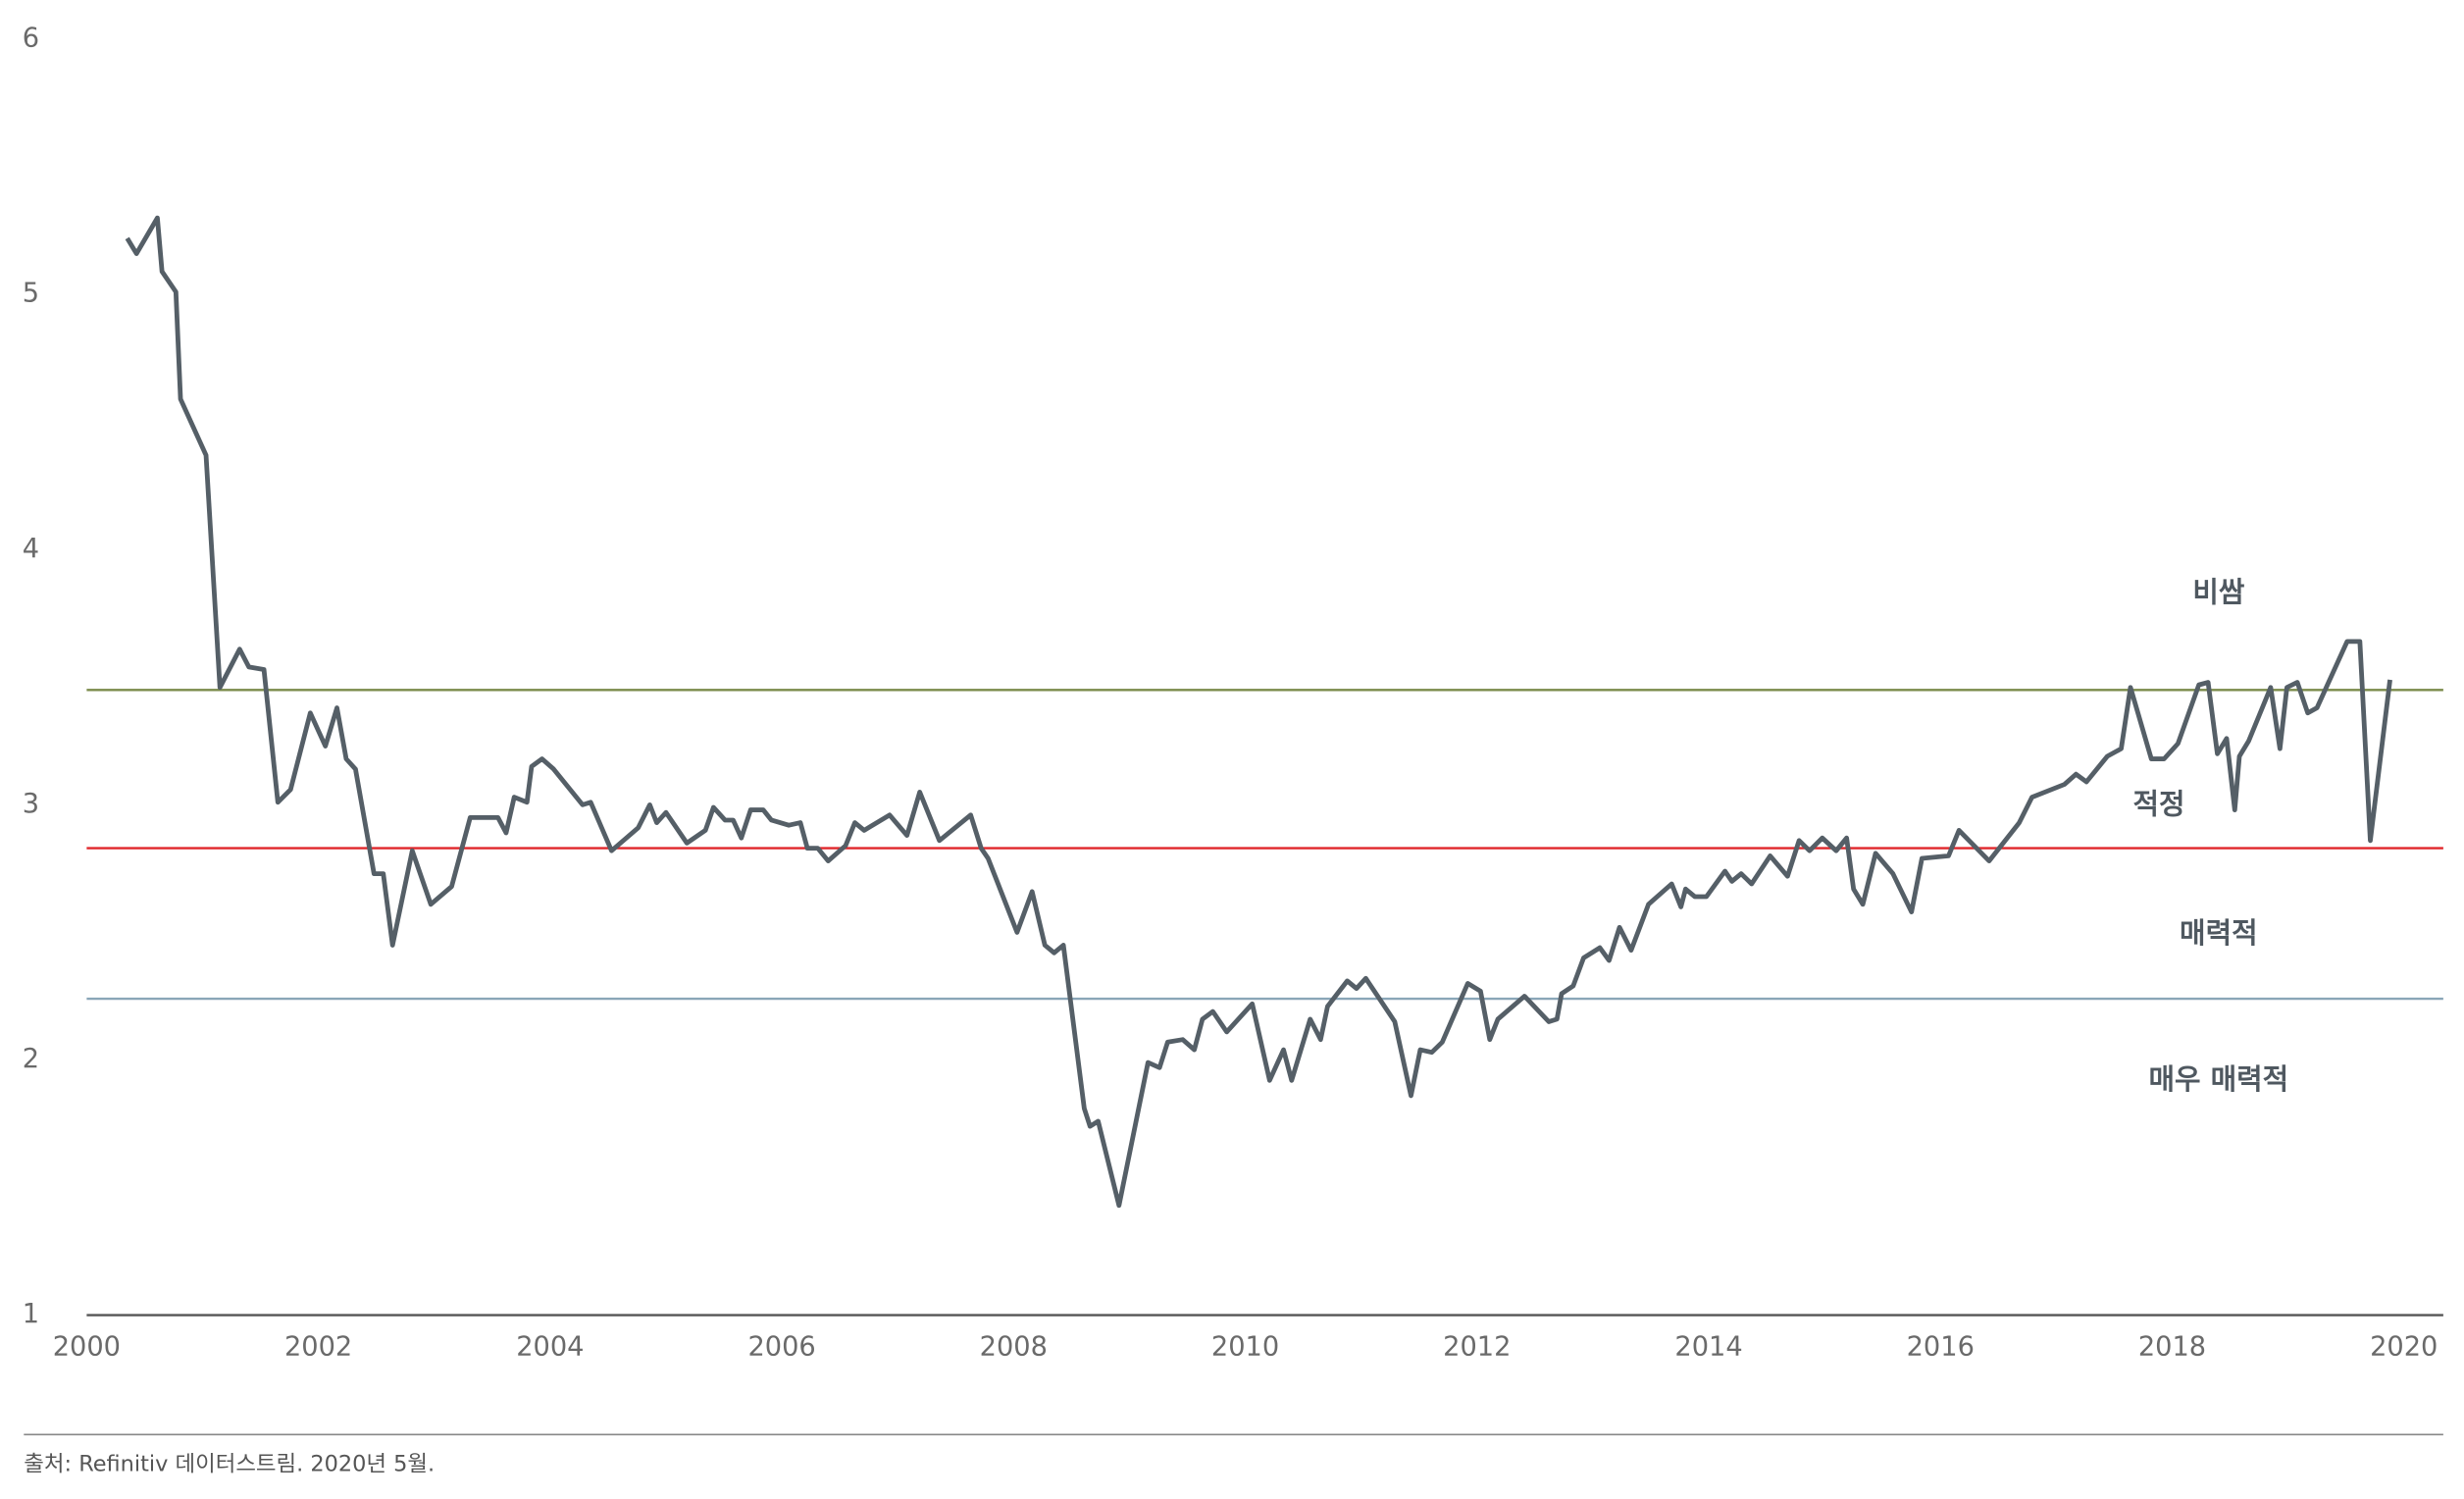 This screenshot has width=2464, height=1499. What do you see at coordinates (1941, 1347) in the screenshot?
I see `x-tick-label: 2016` at bounding box center [1941, 1347].